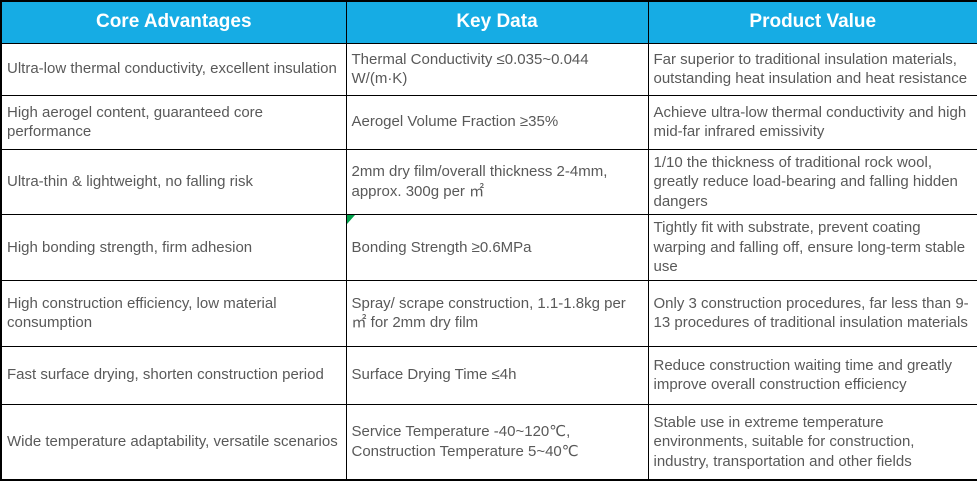 This screenshot has width=977, height=481. I want to click on cell-key-data: Surface Drying Time ≤4h, so click(497, 375).